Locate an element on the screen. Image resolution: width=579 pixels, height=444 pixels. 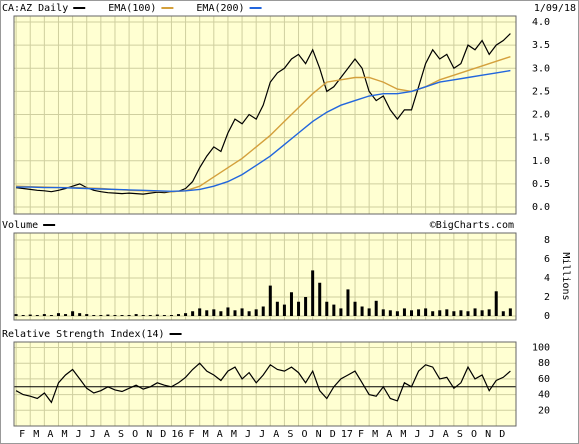
y-tick-label: 60 is located at coordinates (544, 379).